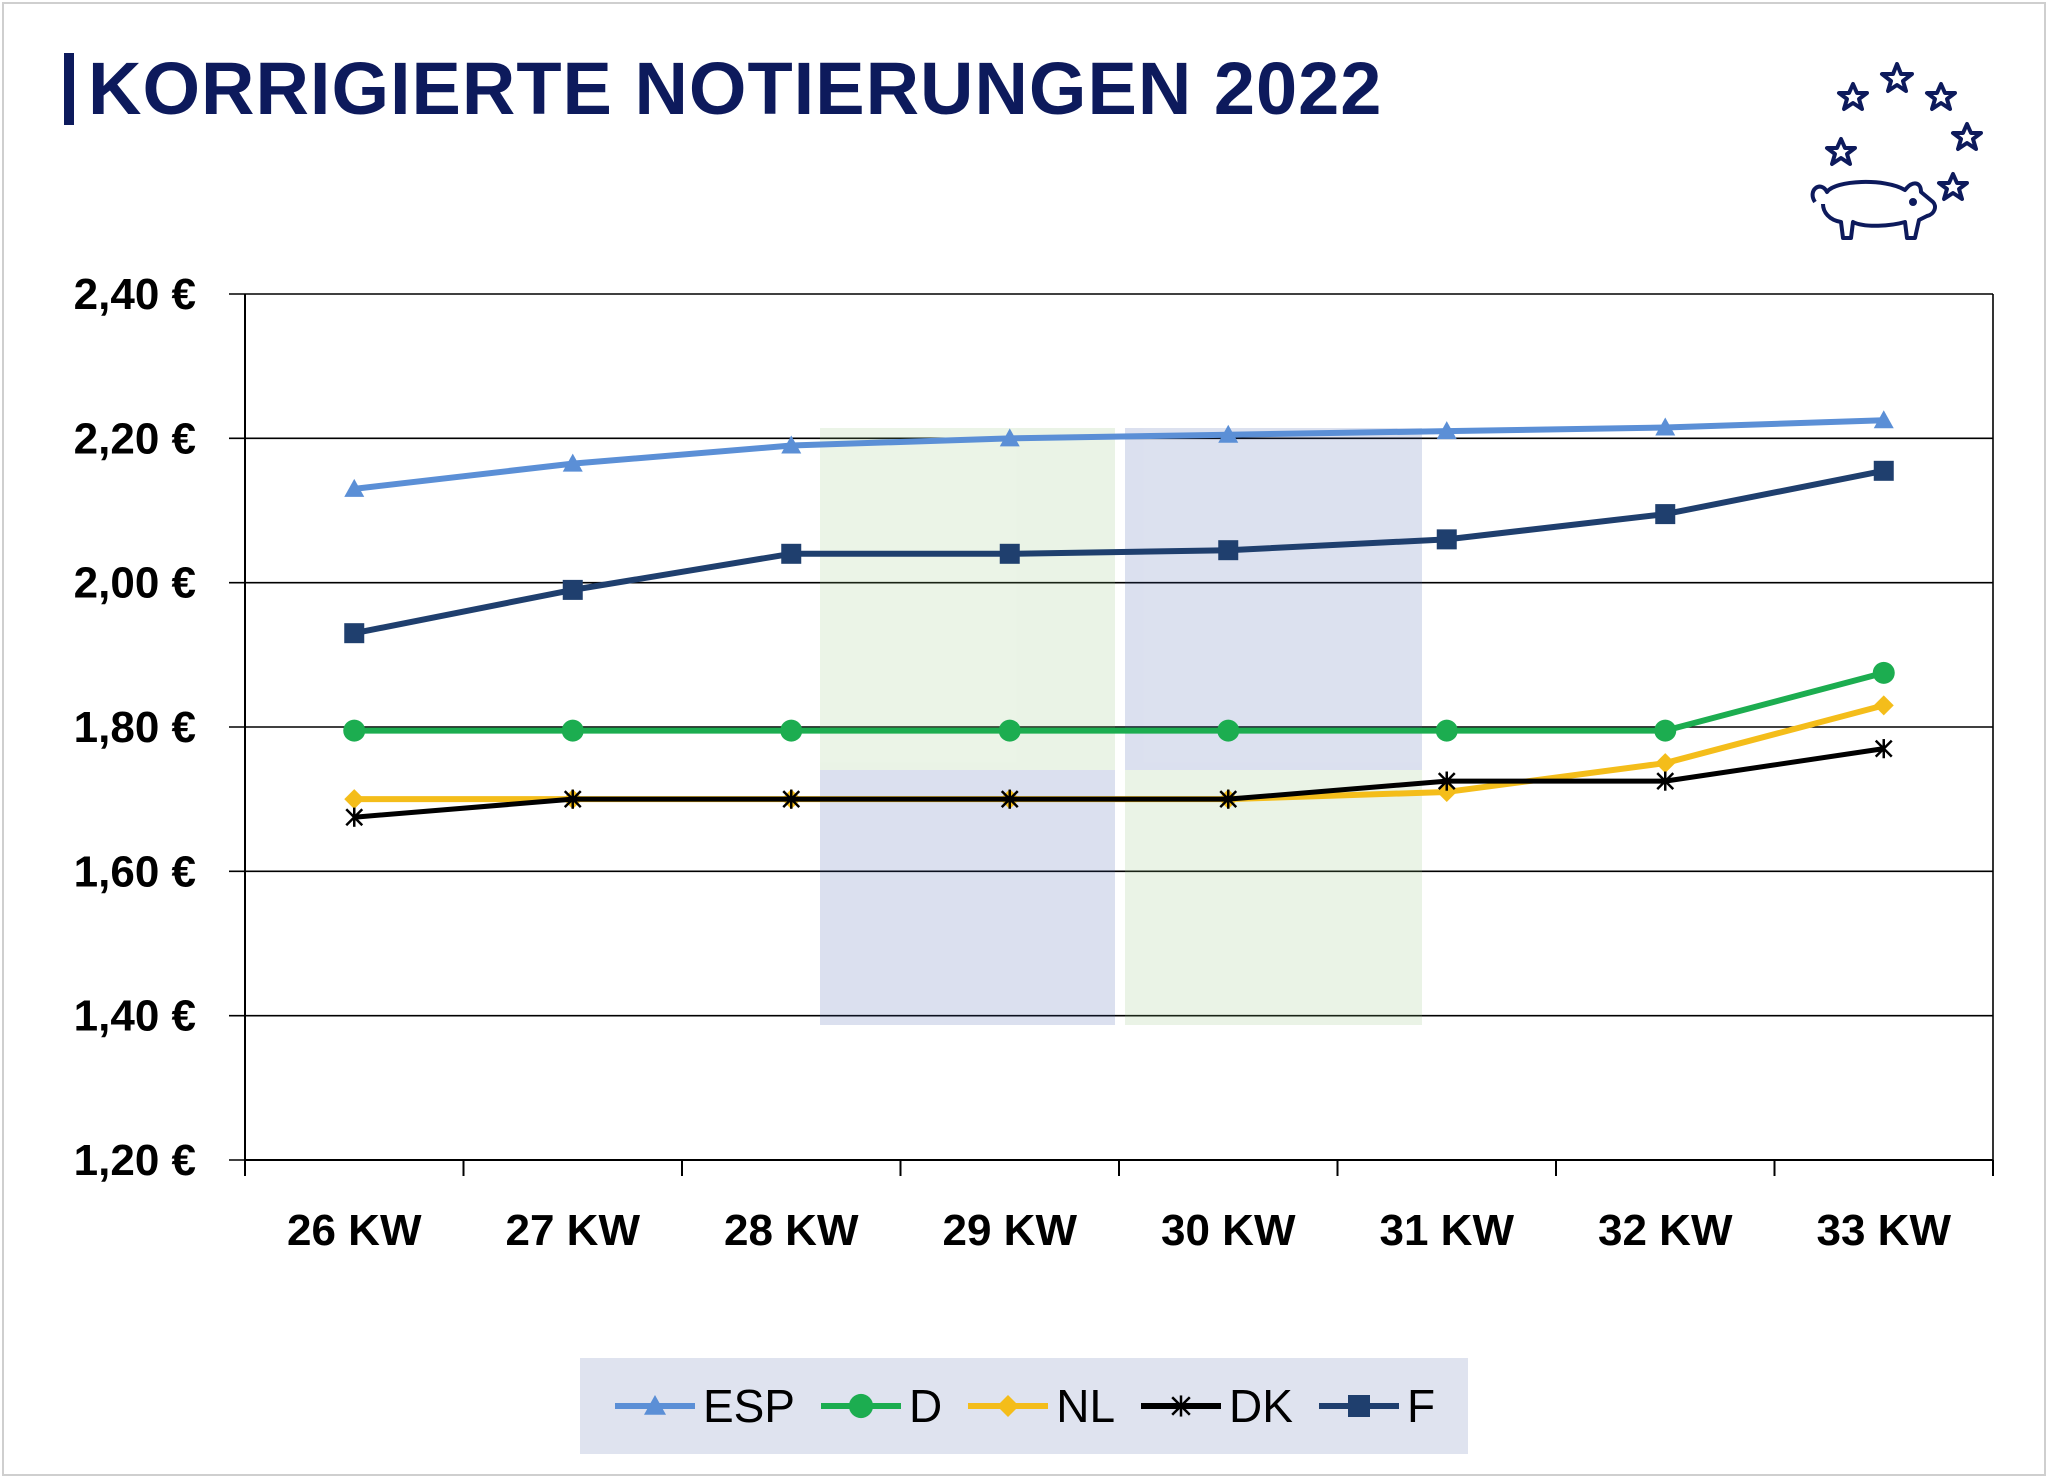 This screenshot has width=2048, height=1478. I want to click on x-tick-label: 30 KW, so click(1228, 1230).